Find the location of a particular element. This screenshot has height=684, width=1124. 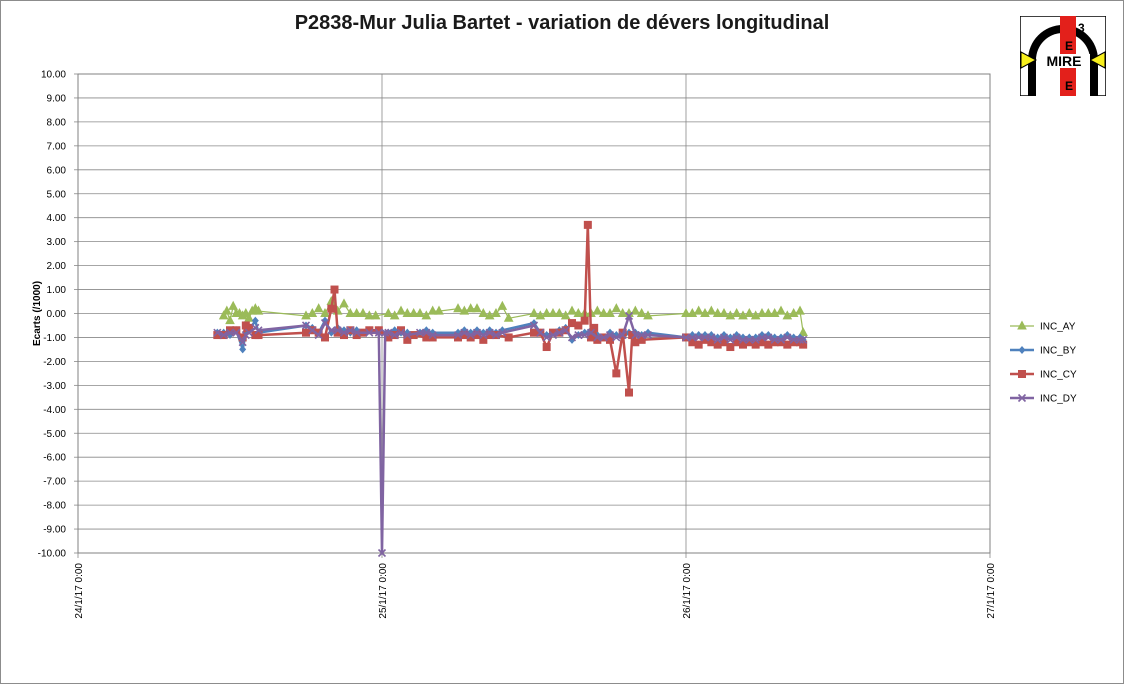

legend-item: INC_AY is located at coordinates (1043, 326).